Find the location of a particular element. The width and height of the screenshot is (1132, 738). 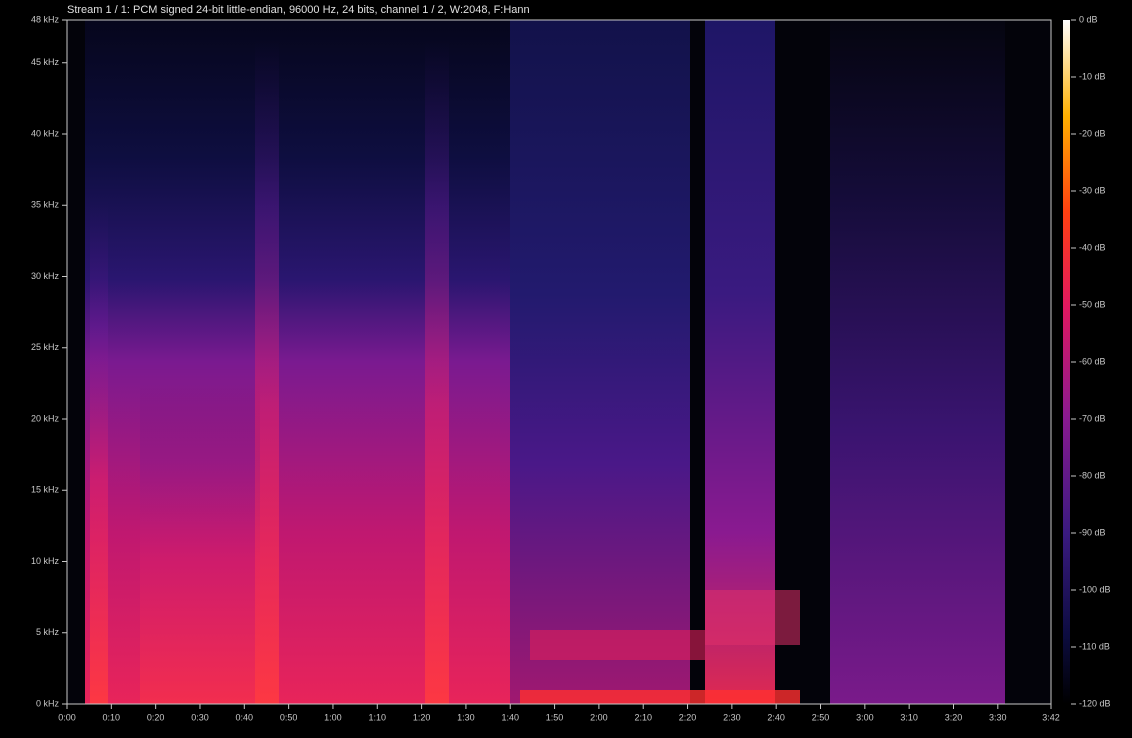

x-tick-label: 1:30 is located at coordinates (466, 717).